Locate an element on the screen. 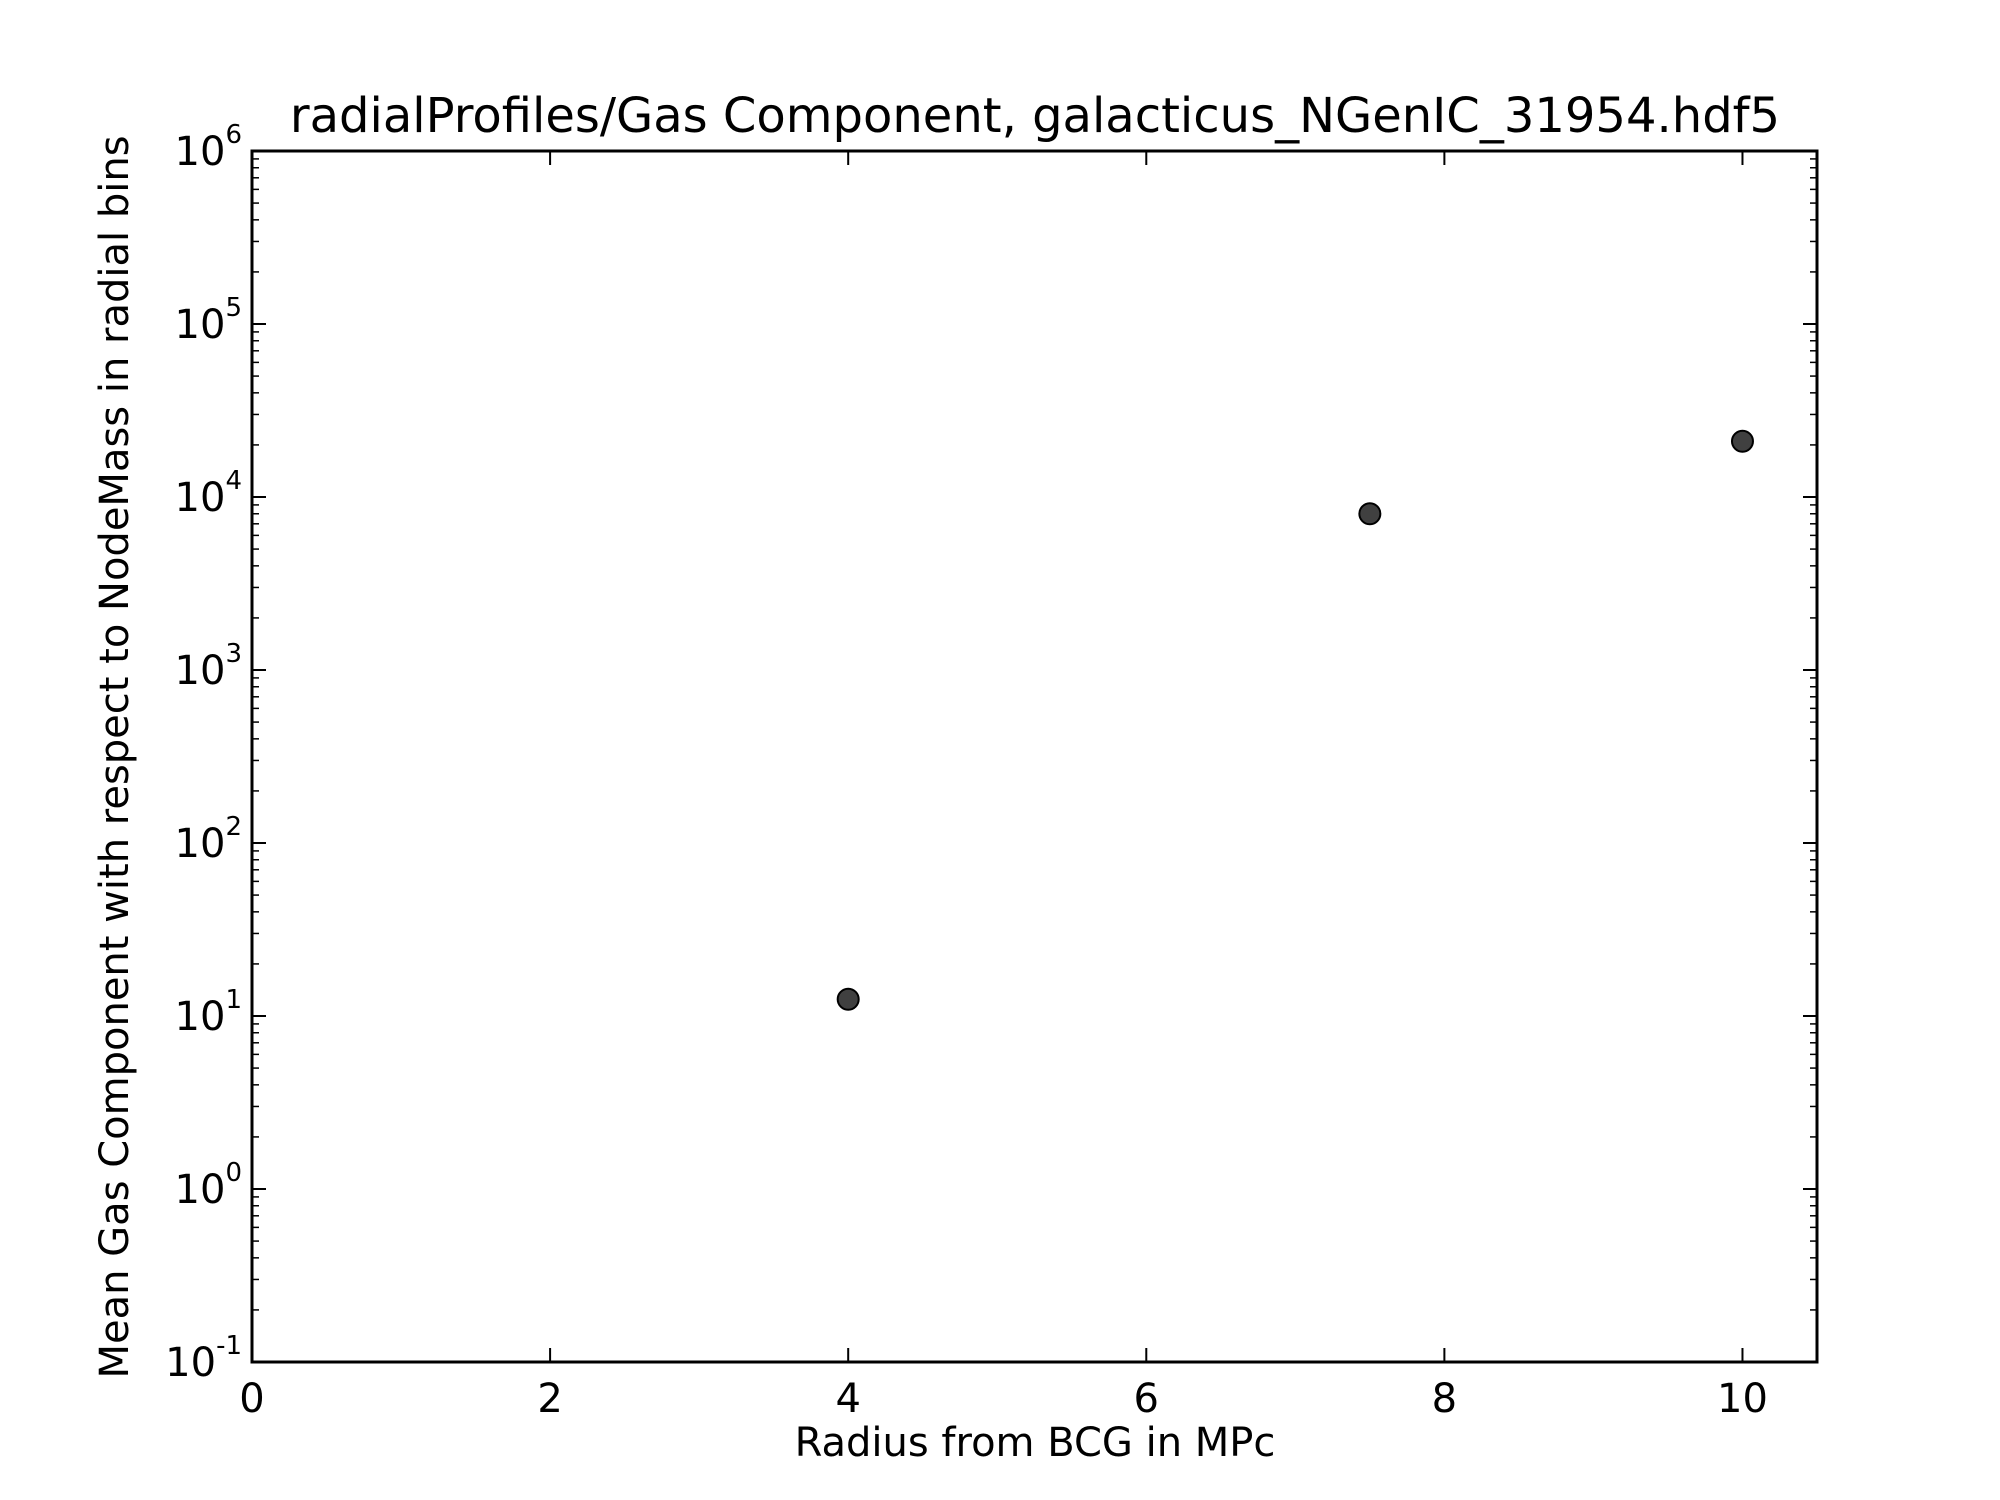 The image size is (2000, 1500). y-tick-label: 10⁰ is located at coordinates (208, 1185).